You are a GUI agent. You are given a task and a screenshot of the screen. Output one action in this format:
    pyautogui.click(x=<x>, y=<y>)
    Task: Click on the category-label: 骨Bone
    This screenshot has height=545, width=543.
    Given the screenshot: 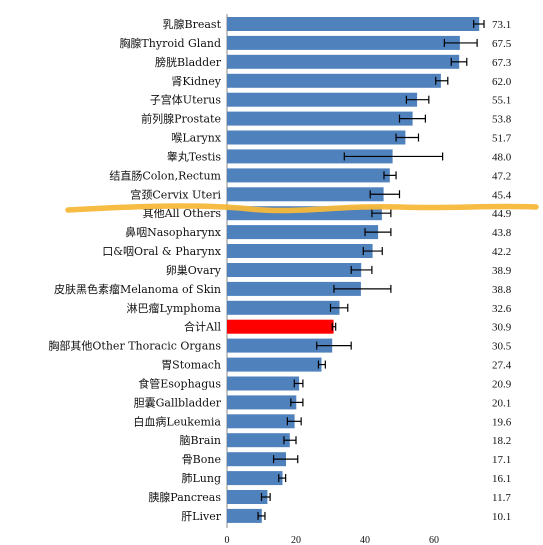 What is the action you would take?
    pyautogui.click(x=201, y=459)
    